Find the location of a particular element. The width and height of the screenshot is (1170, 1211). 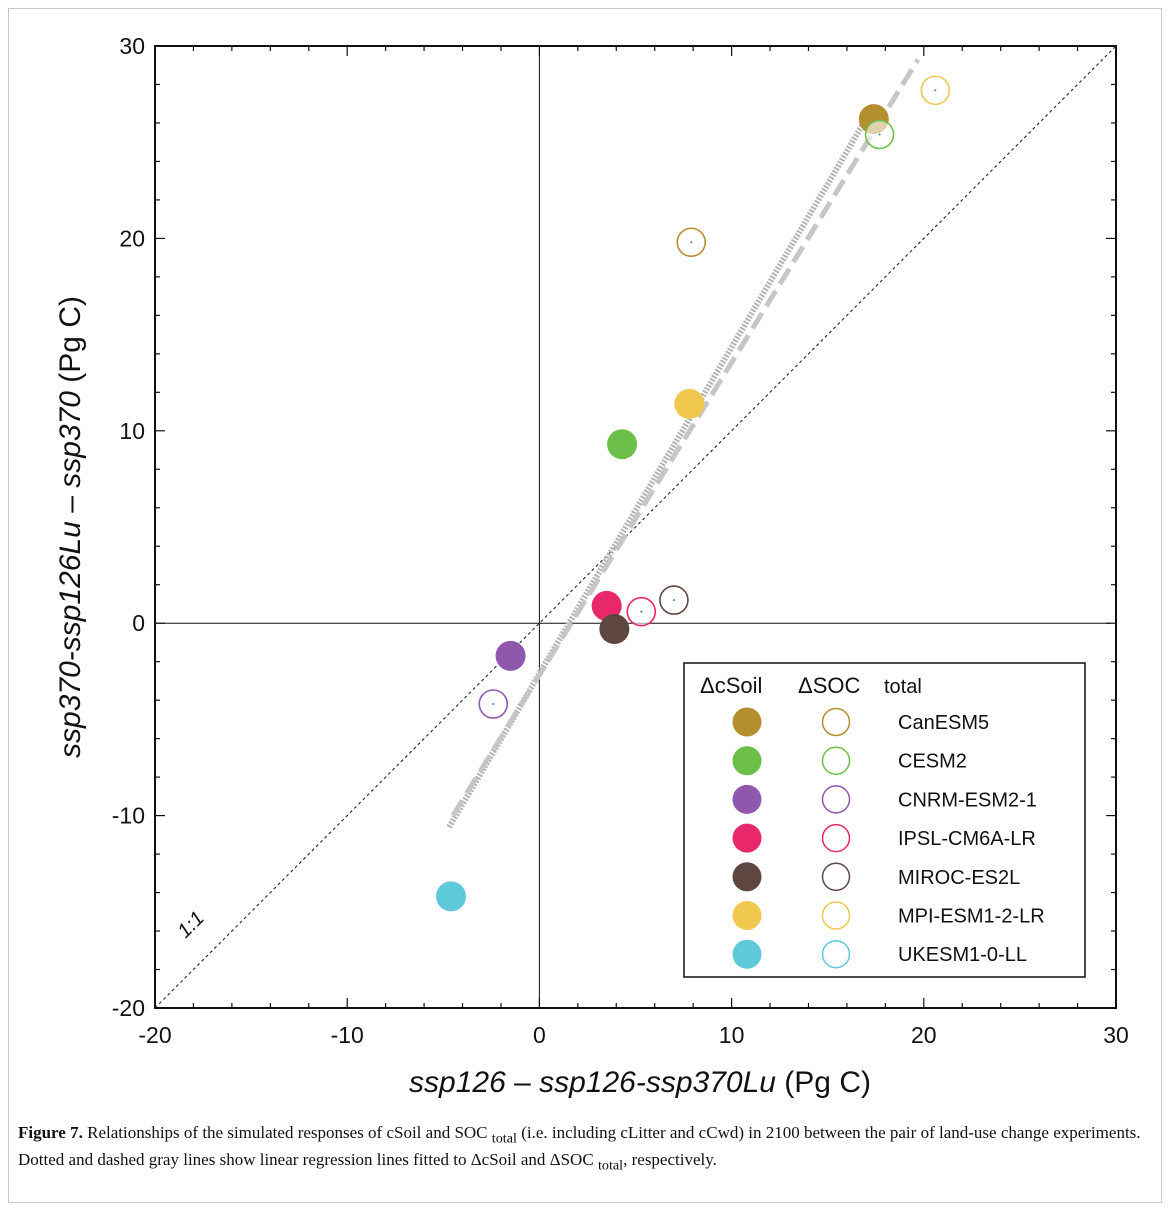

x-tick-label: 30 is located at coordinates (1116, 1035).